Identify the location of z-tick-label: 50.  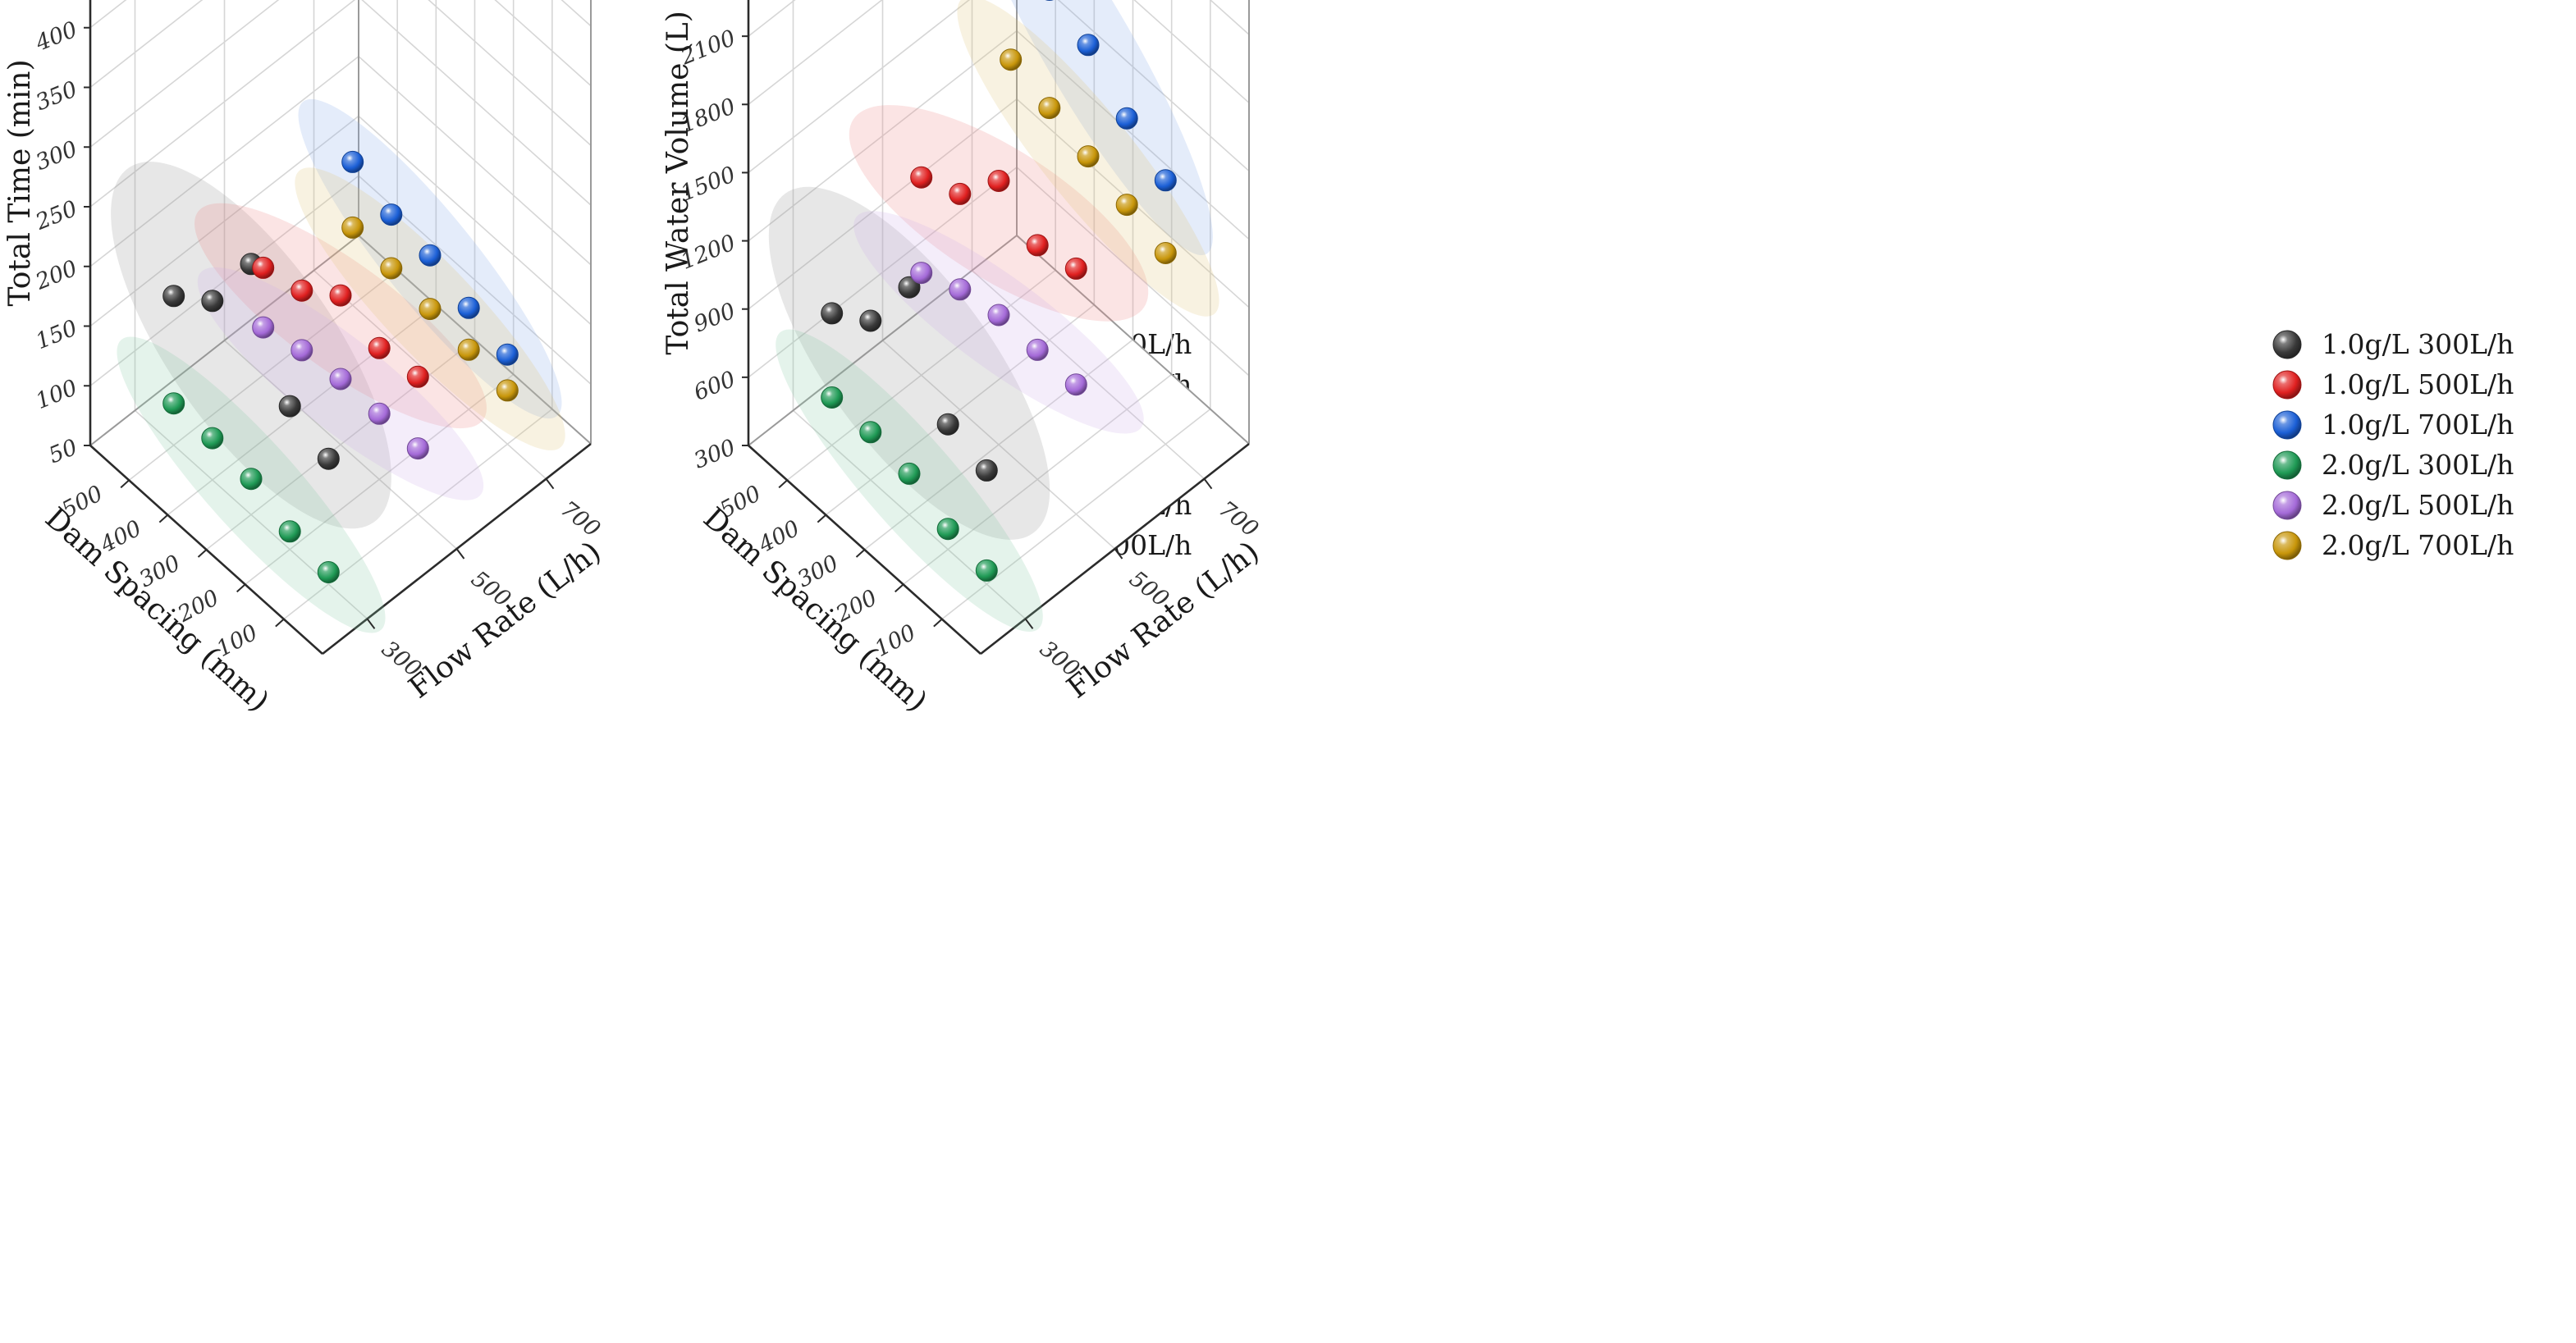
(62, 452).